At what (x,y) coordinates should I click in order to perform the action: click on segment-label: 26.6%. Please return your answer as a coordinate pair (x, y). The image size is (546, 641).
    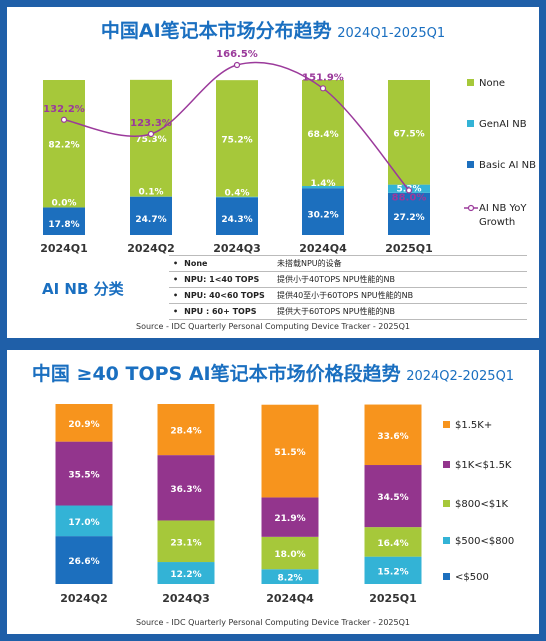
    Looking at the image, I should click on (83, 562).